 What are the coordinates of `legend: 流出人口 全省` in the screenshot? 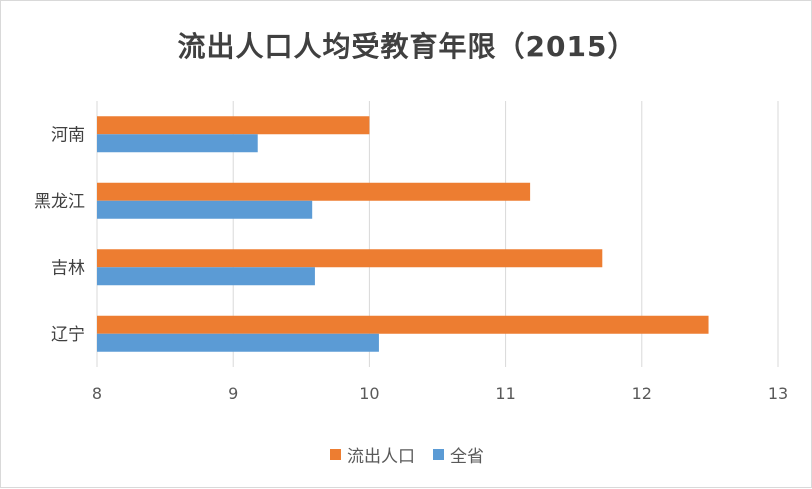 It's located at (406, 454).